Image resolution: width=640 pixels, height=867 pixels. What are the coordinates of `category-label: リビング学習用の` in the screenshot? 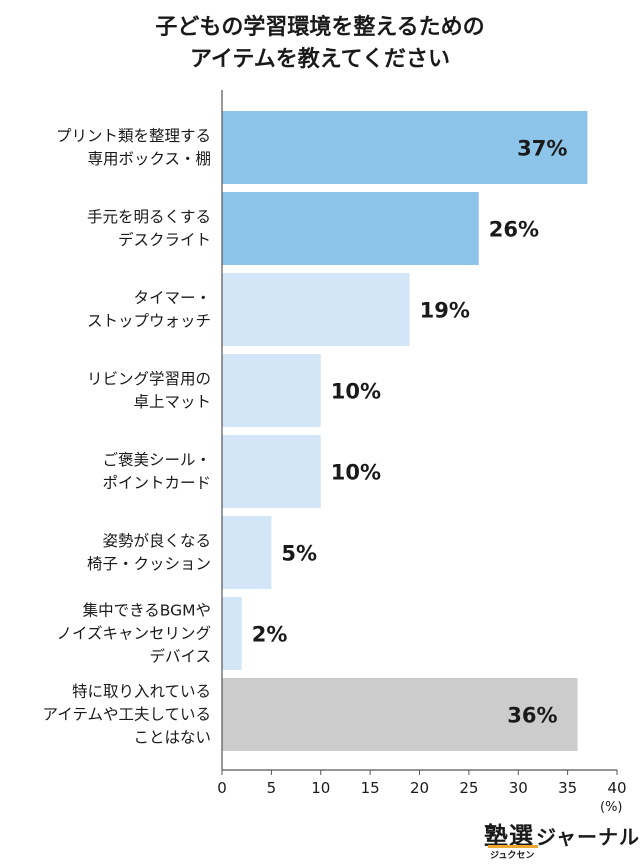 It's located at (149, 379).